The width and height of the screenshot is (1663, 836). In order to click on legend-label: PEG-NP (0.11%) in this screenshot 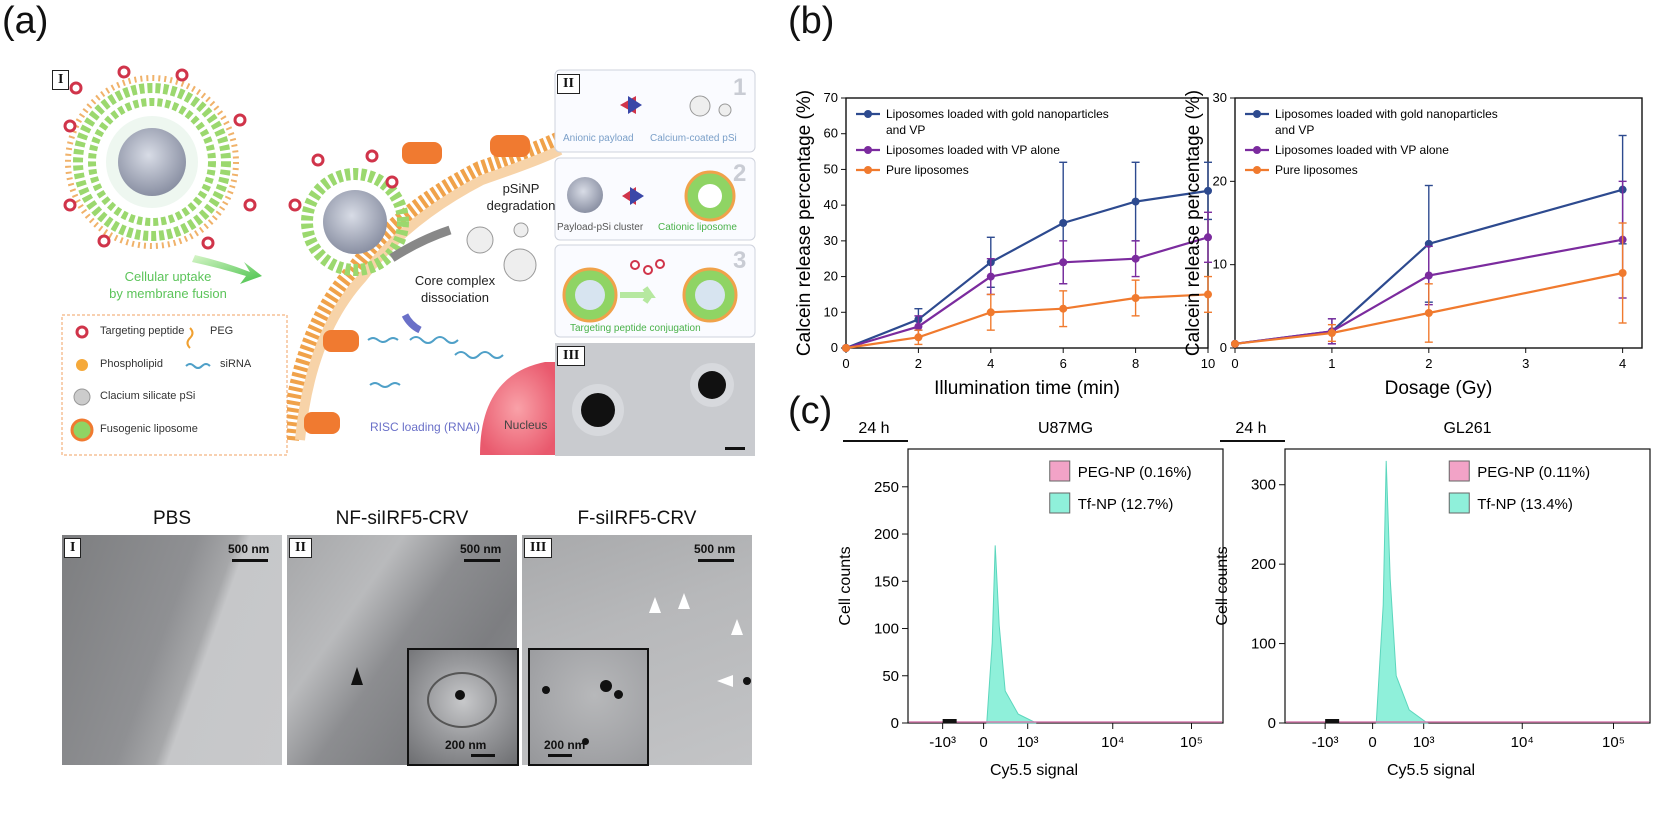, I will do `click(1533, 472)`.